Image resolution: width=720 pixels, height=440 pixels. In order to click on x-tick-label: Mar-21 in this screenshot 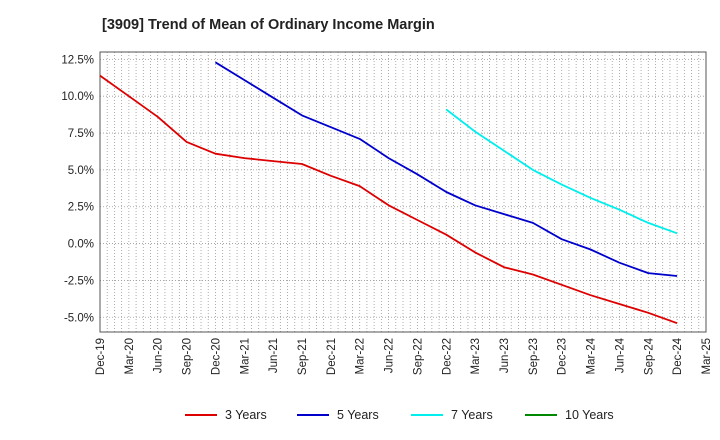, I will do `click(245, 356)`.